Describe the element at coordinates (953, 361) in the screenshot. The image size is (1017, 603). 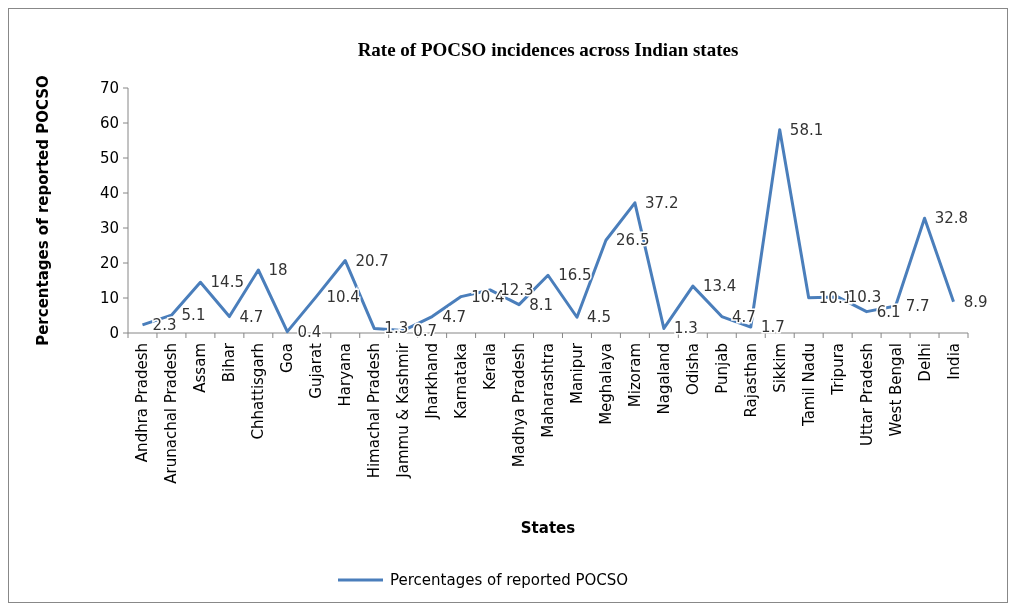
I see `x-tick-label: India` at that location.